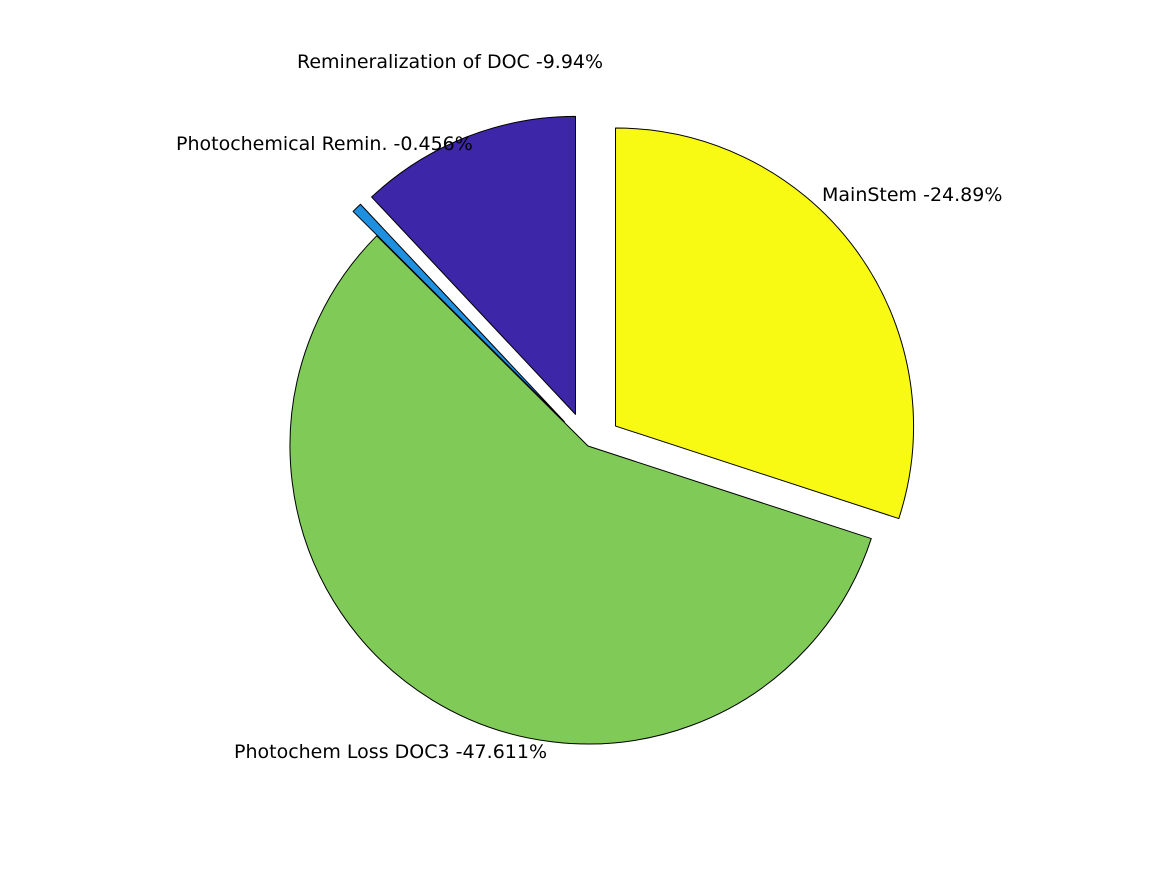 The image size is (1167, 875). Describe the element at coordinates (912, 195) in the screenshot. I see `slice-label-mainstem: MainStem -24.89%` at that location.